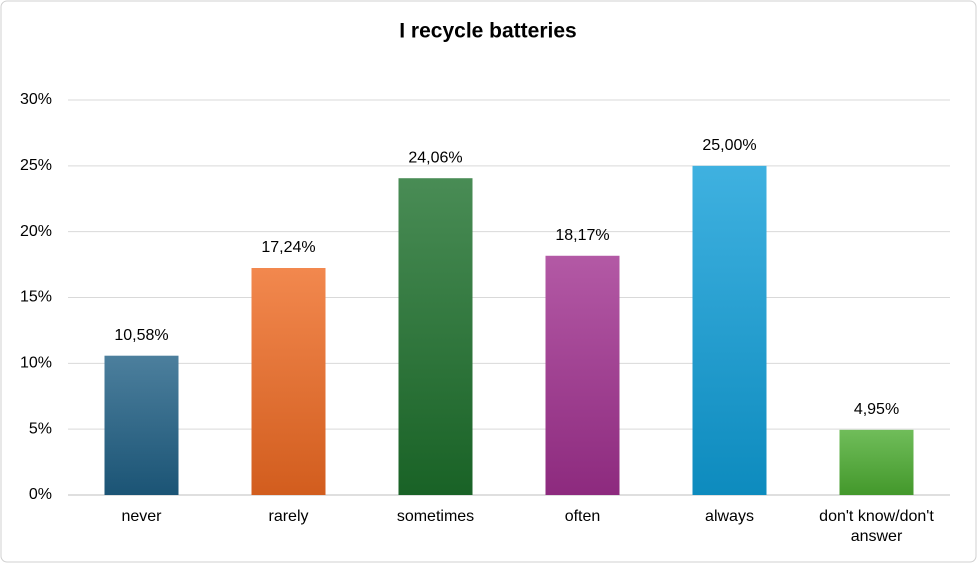  Describe the element at coordinates (729, 516) in the screenshot. I see `x-tick-label: always` at that location.